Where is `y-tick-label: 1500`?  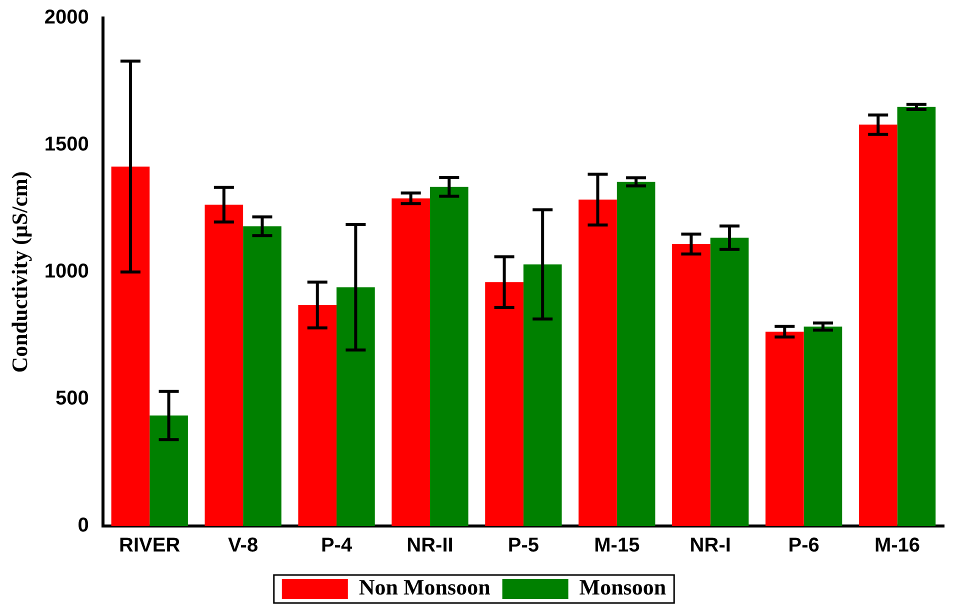 y-tick-label: 1500 is located at coordinates (66, 145).